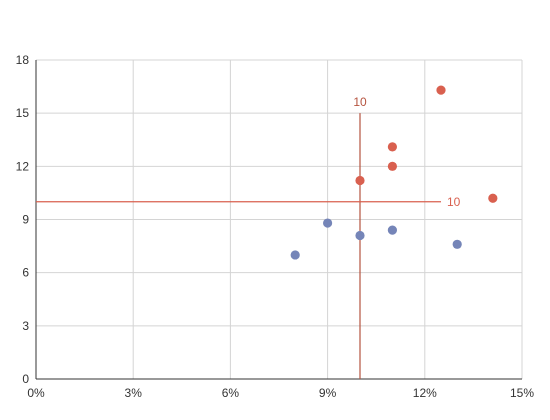  What do you see at coordinates (360, 102) in the screenshot?
I see `vertical-reference-label: 10` at bounding box center [360, 102].